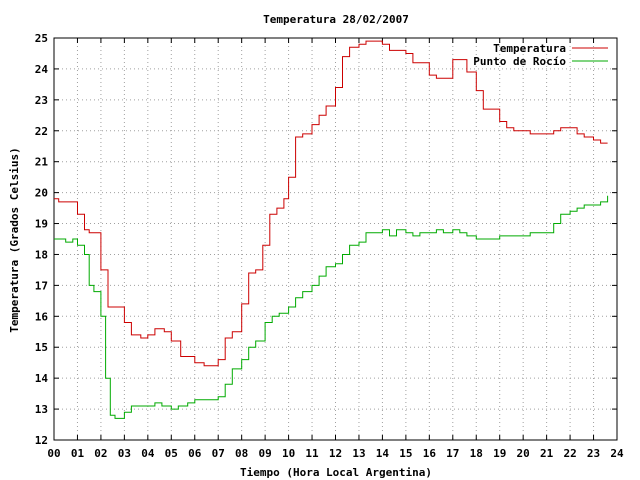 The height and width of the screenshot is (480, 640). I want to click on x-tick-label: 22, so click(569, 453).